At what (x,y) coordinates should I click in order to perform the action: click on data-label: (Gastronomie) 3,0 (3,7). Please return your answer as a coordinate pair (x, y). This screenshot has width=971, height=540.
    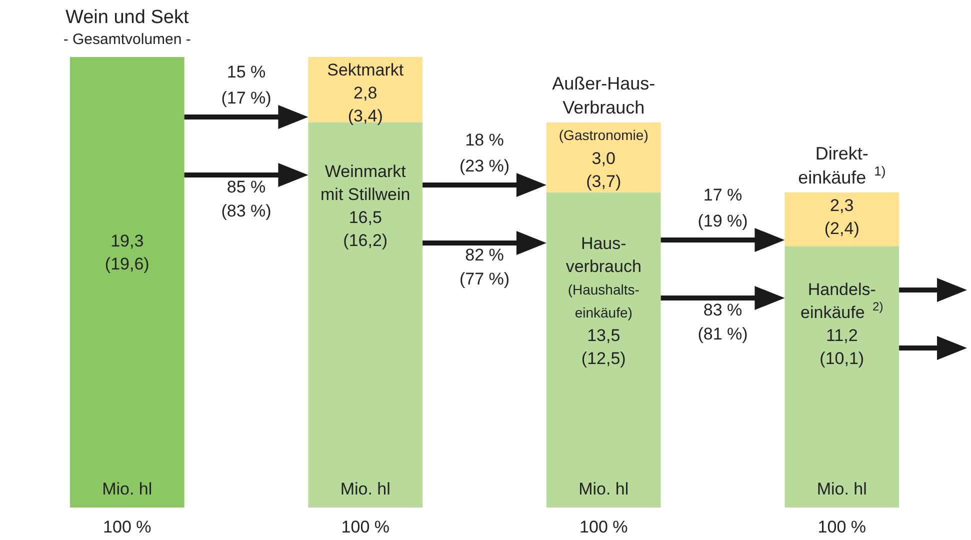
    Looking at the image, I should click on (603, 159).